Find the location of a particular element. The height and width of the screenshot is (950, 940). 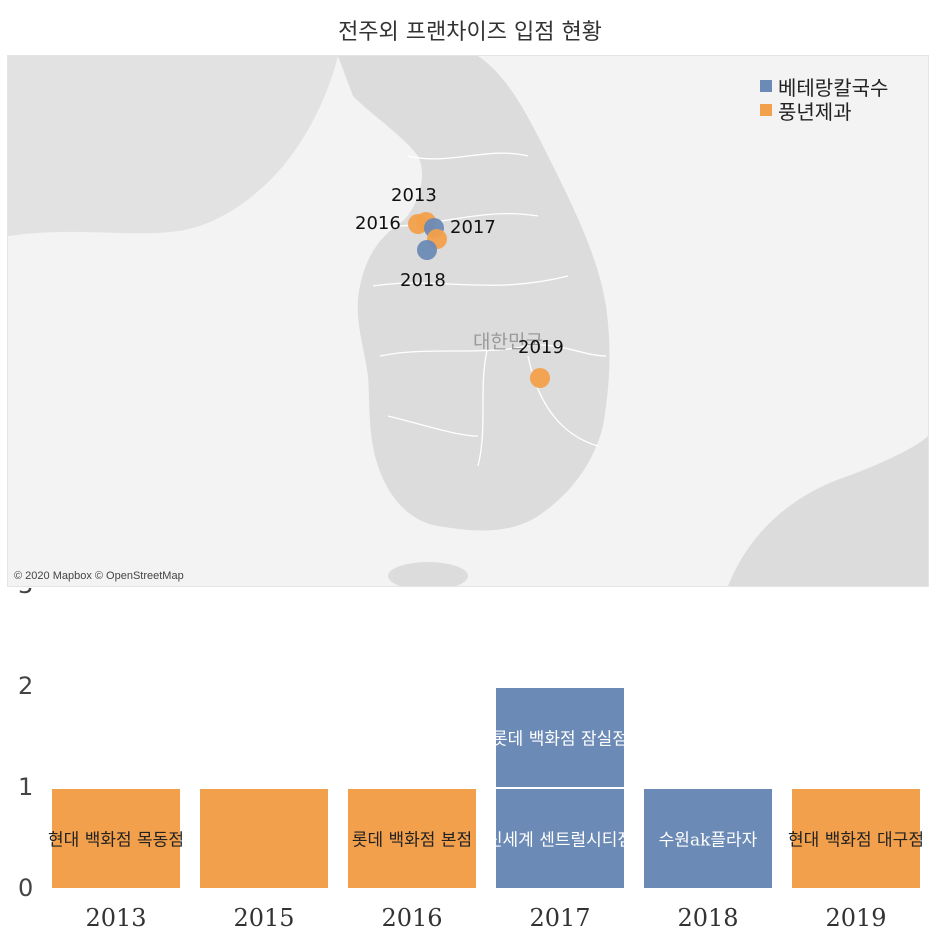

y-tick-label: 1 is located at coordinates (25, 787).